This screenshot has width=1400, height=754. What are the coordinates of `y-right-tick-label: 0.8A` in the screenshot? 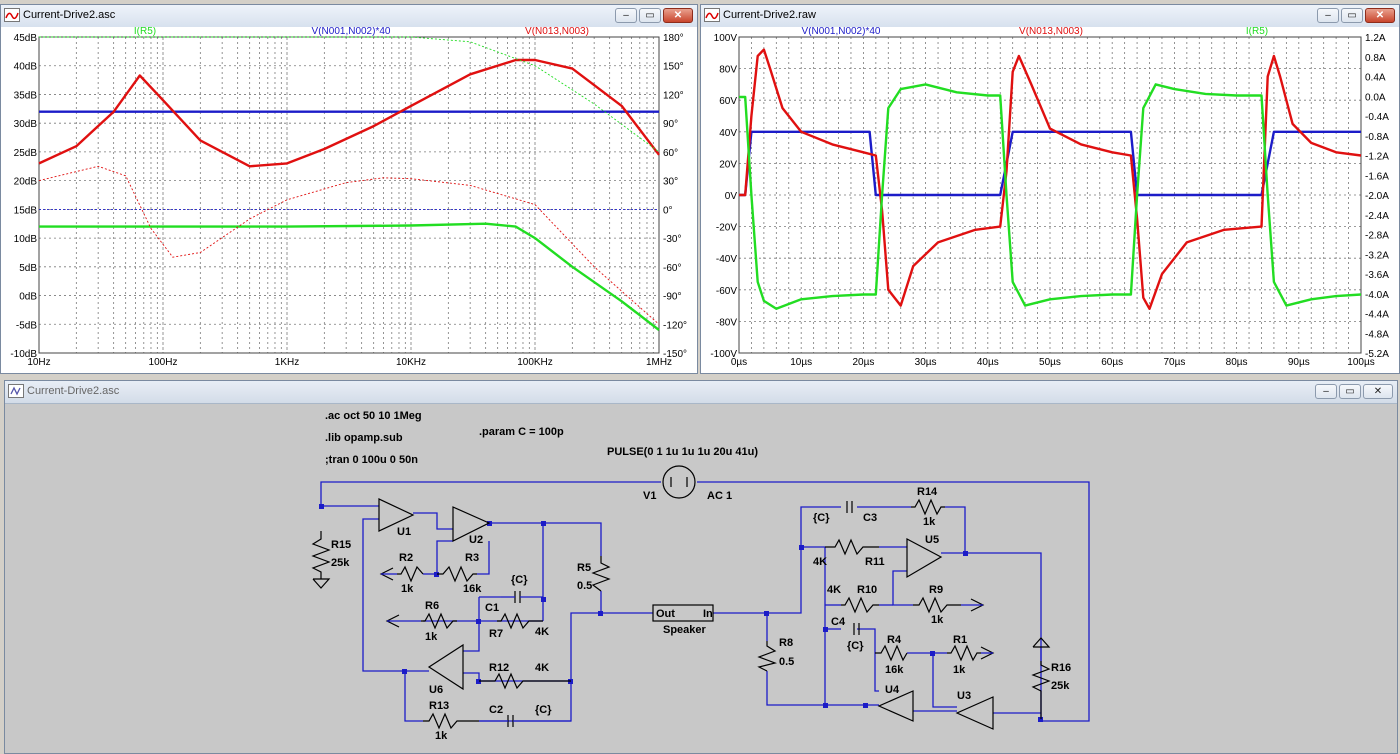 It's located at (1375, 58).